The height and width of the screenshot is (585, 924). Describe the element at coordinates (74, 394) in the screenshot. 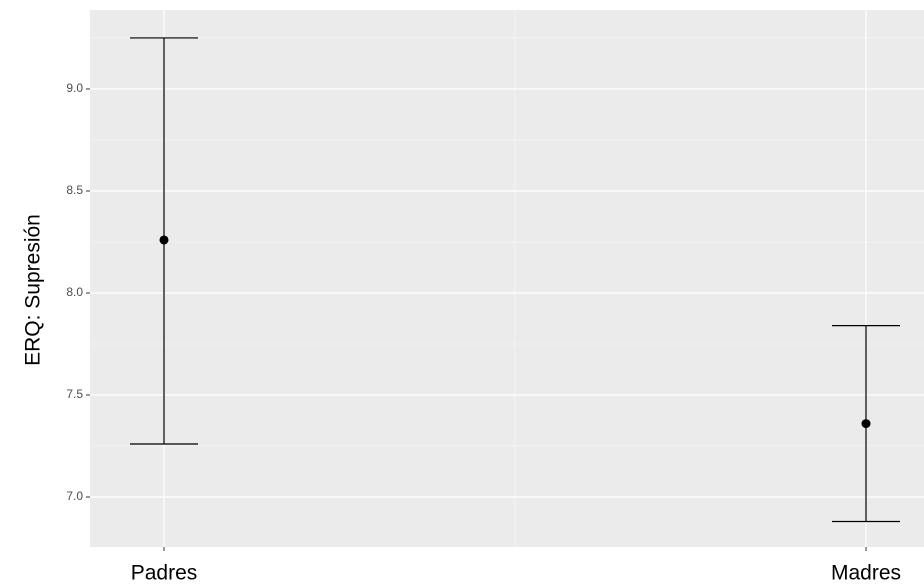

I see `y-tick-label: 7.5` at that location.